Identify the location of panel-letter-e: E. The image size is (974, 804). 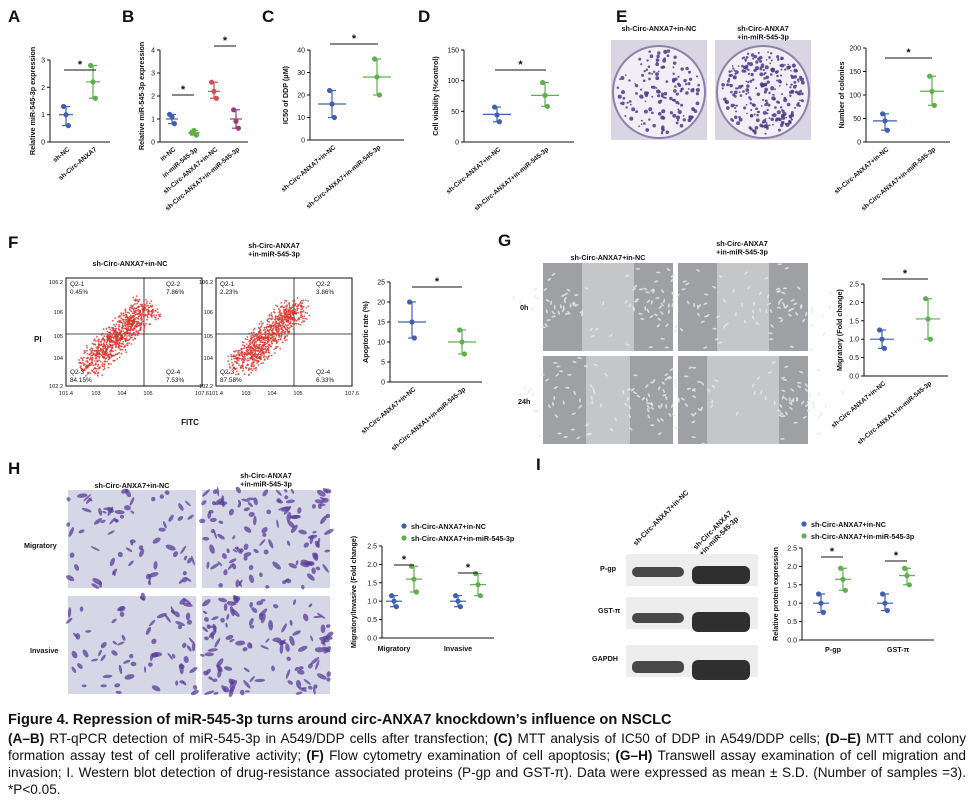
(621, 16).